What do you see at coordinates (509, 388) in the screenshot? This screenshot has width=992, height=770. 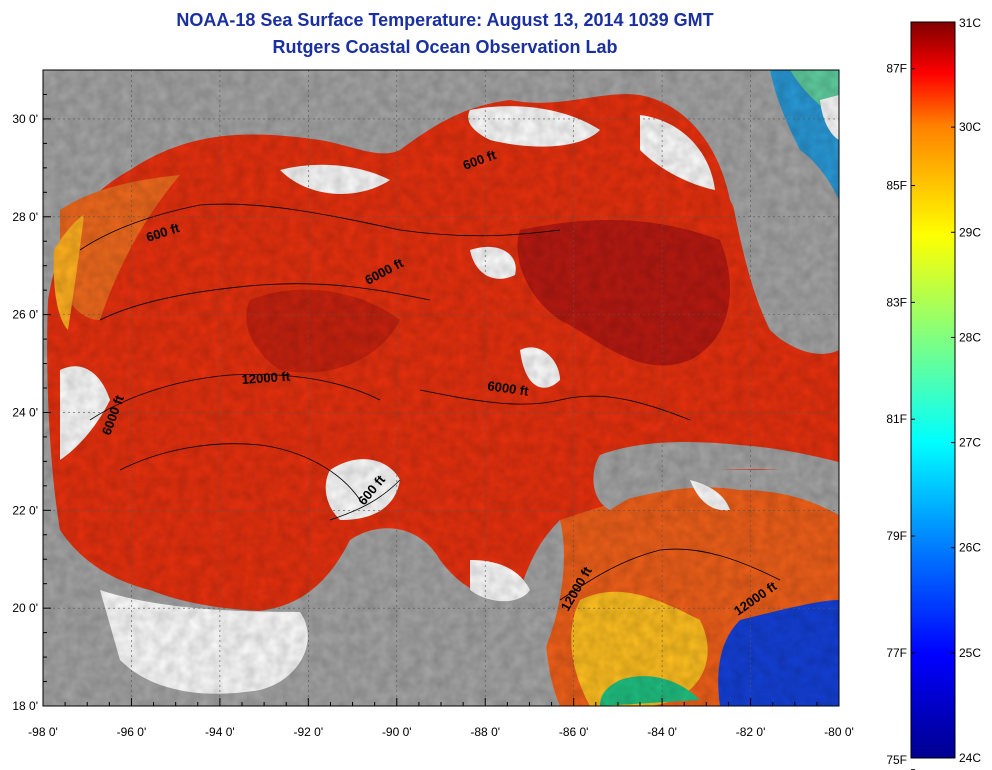 I see `contour-label-5: 6000 ft` at bounding box center [509, 388].